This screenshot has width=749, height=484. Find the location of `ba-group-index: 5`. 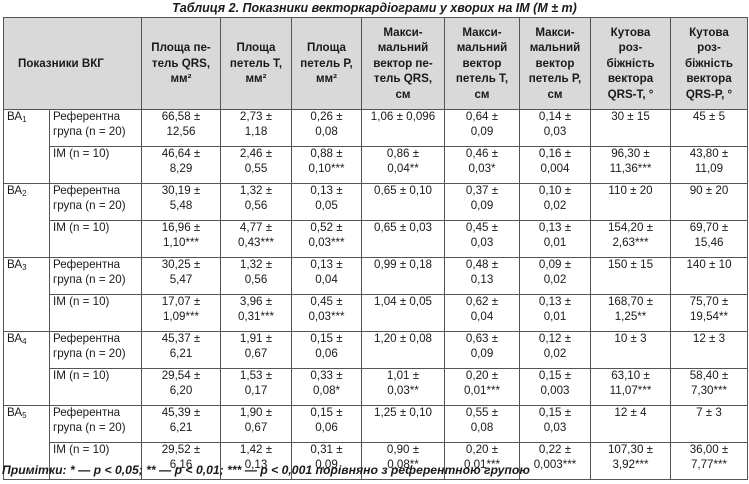

ba-group-index: 5 is located at coordinates (24, 415).